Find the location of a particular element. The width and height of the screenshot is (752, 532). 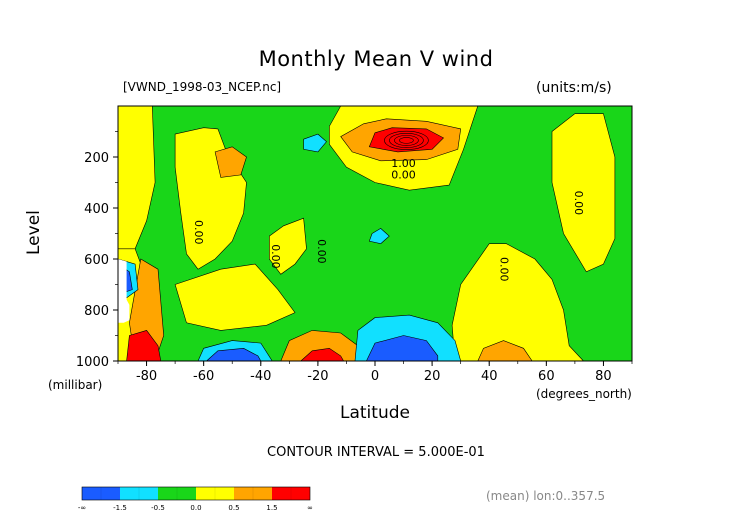

x-tick-label: 0 is located at coordinates (375, 376).